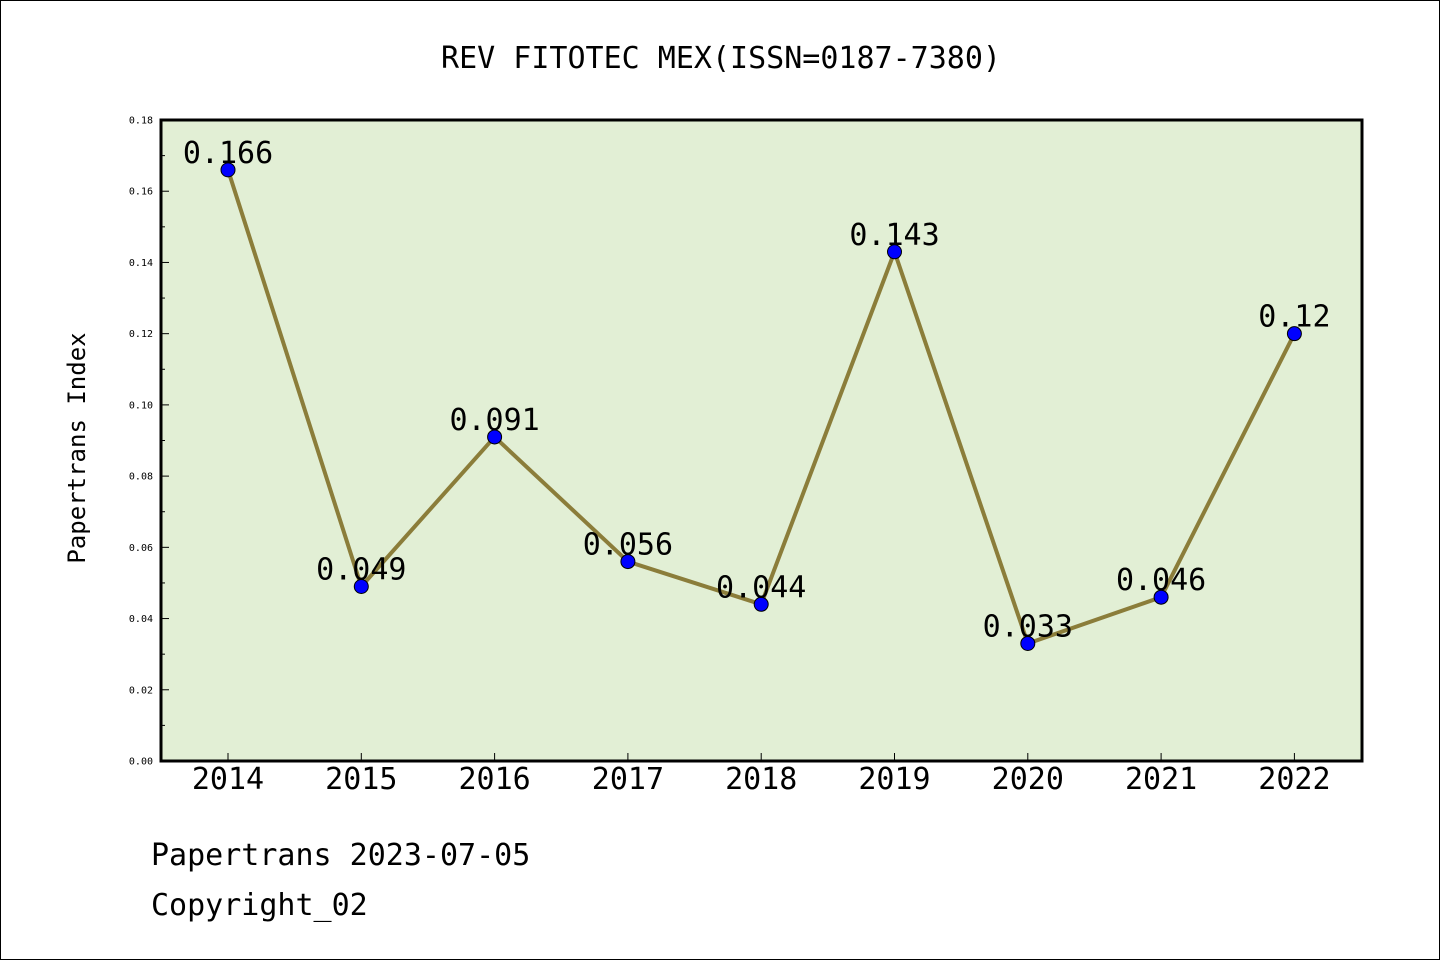 Image resolution: width=1440 pixels, height=964 pixels. Describe the element at coordinates (1161, 580) in the screenshot. I see `data-label: 0.046` at that location.